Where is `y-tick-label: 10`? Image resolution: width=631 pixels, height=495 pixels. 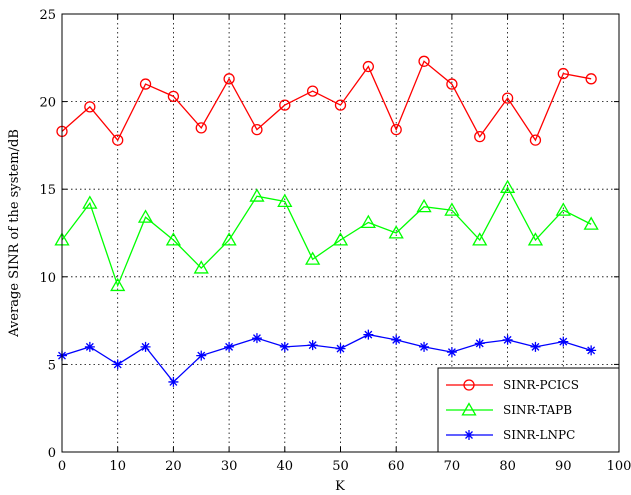 y-tick-label: 10 is located at coordinates (47, 278).